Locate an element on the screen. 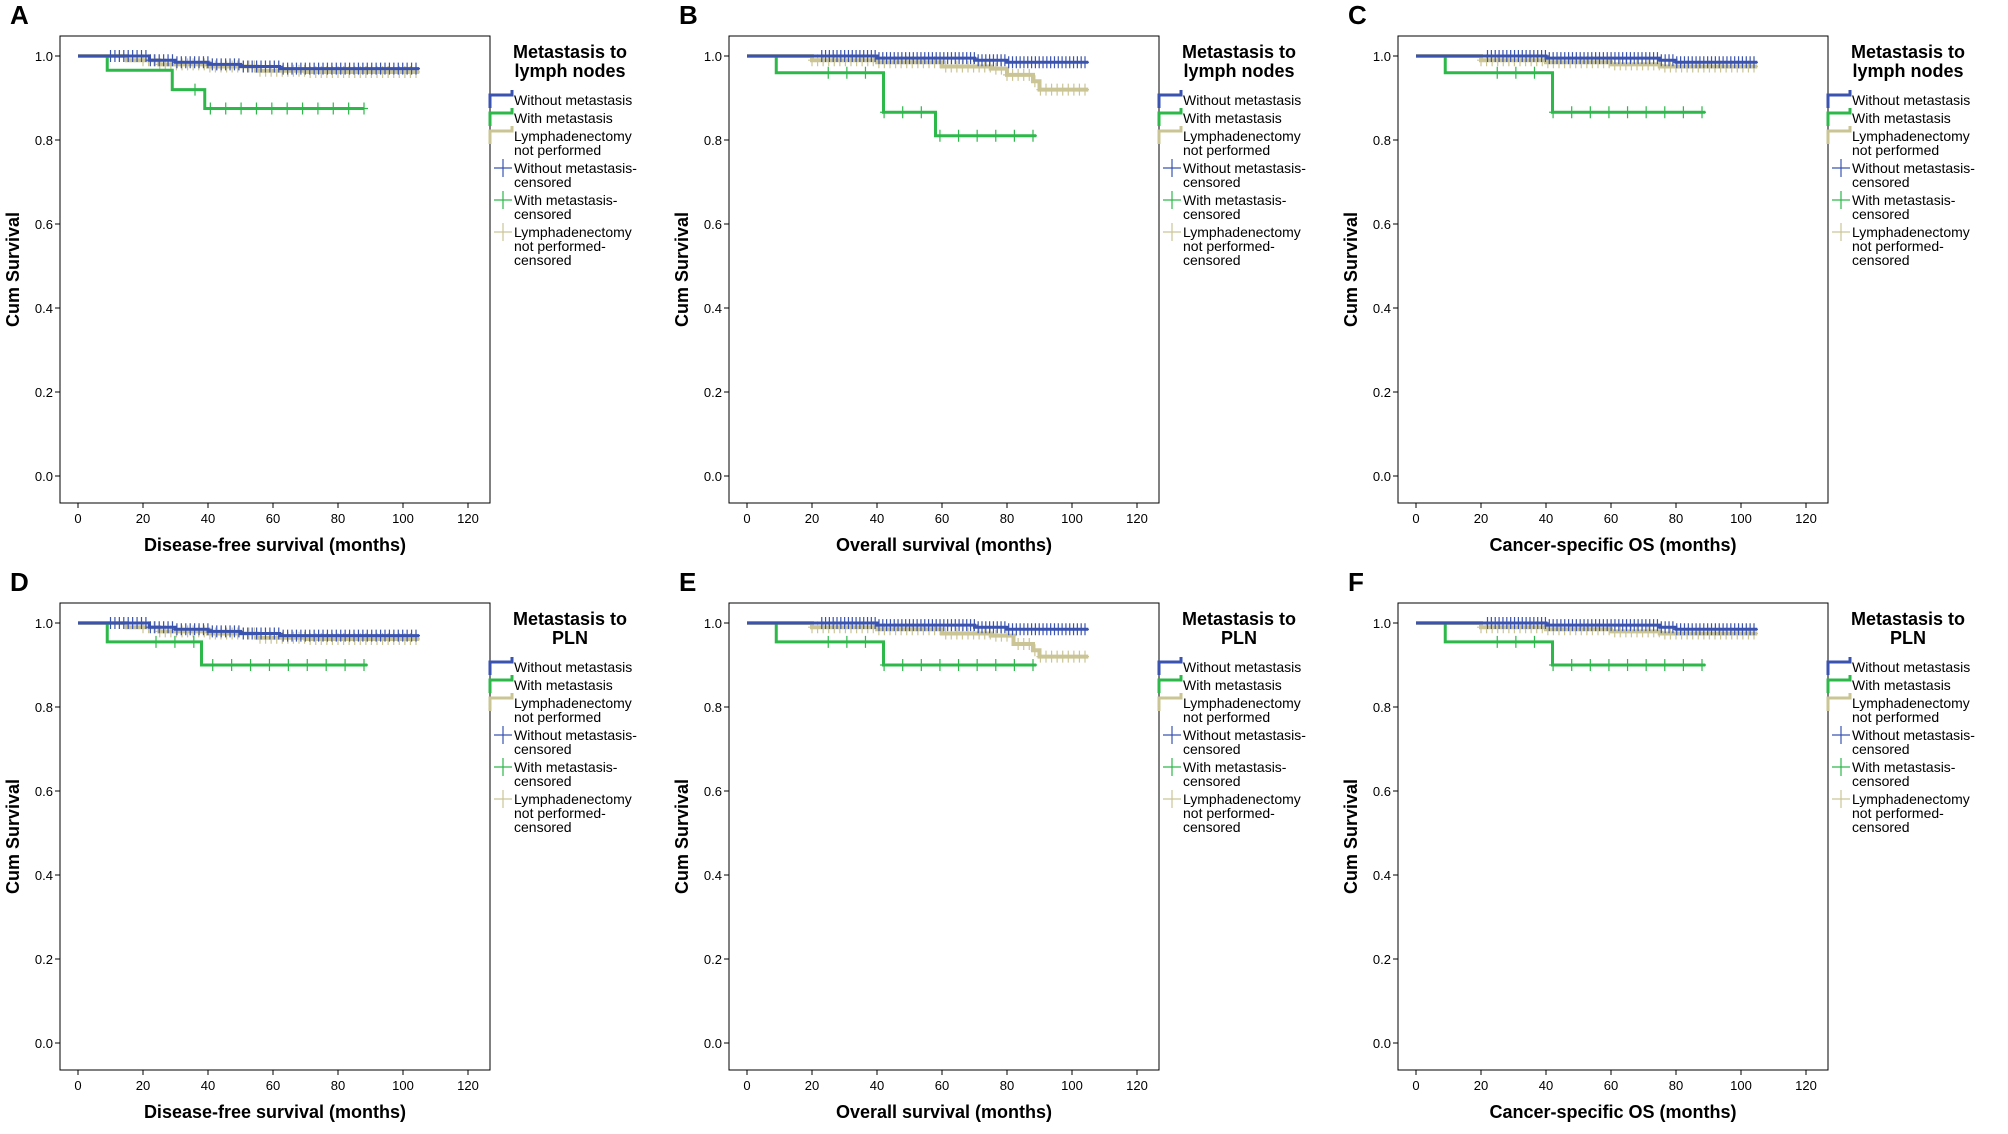 The width and height of the screenshot is (2008, 1134). x-axis-label: Disease-free survival (months) is located at coordinates (275, 545).